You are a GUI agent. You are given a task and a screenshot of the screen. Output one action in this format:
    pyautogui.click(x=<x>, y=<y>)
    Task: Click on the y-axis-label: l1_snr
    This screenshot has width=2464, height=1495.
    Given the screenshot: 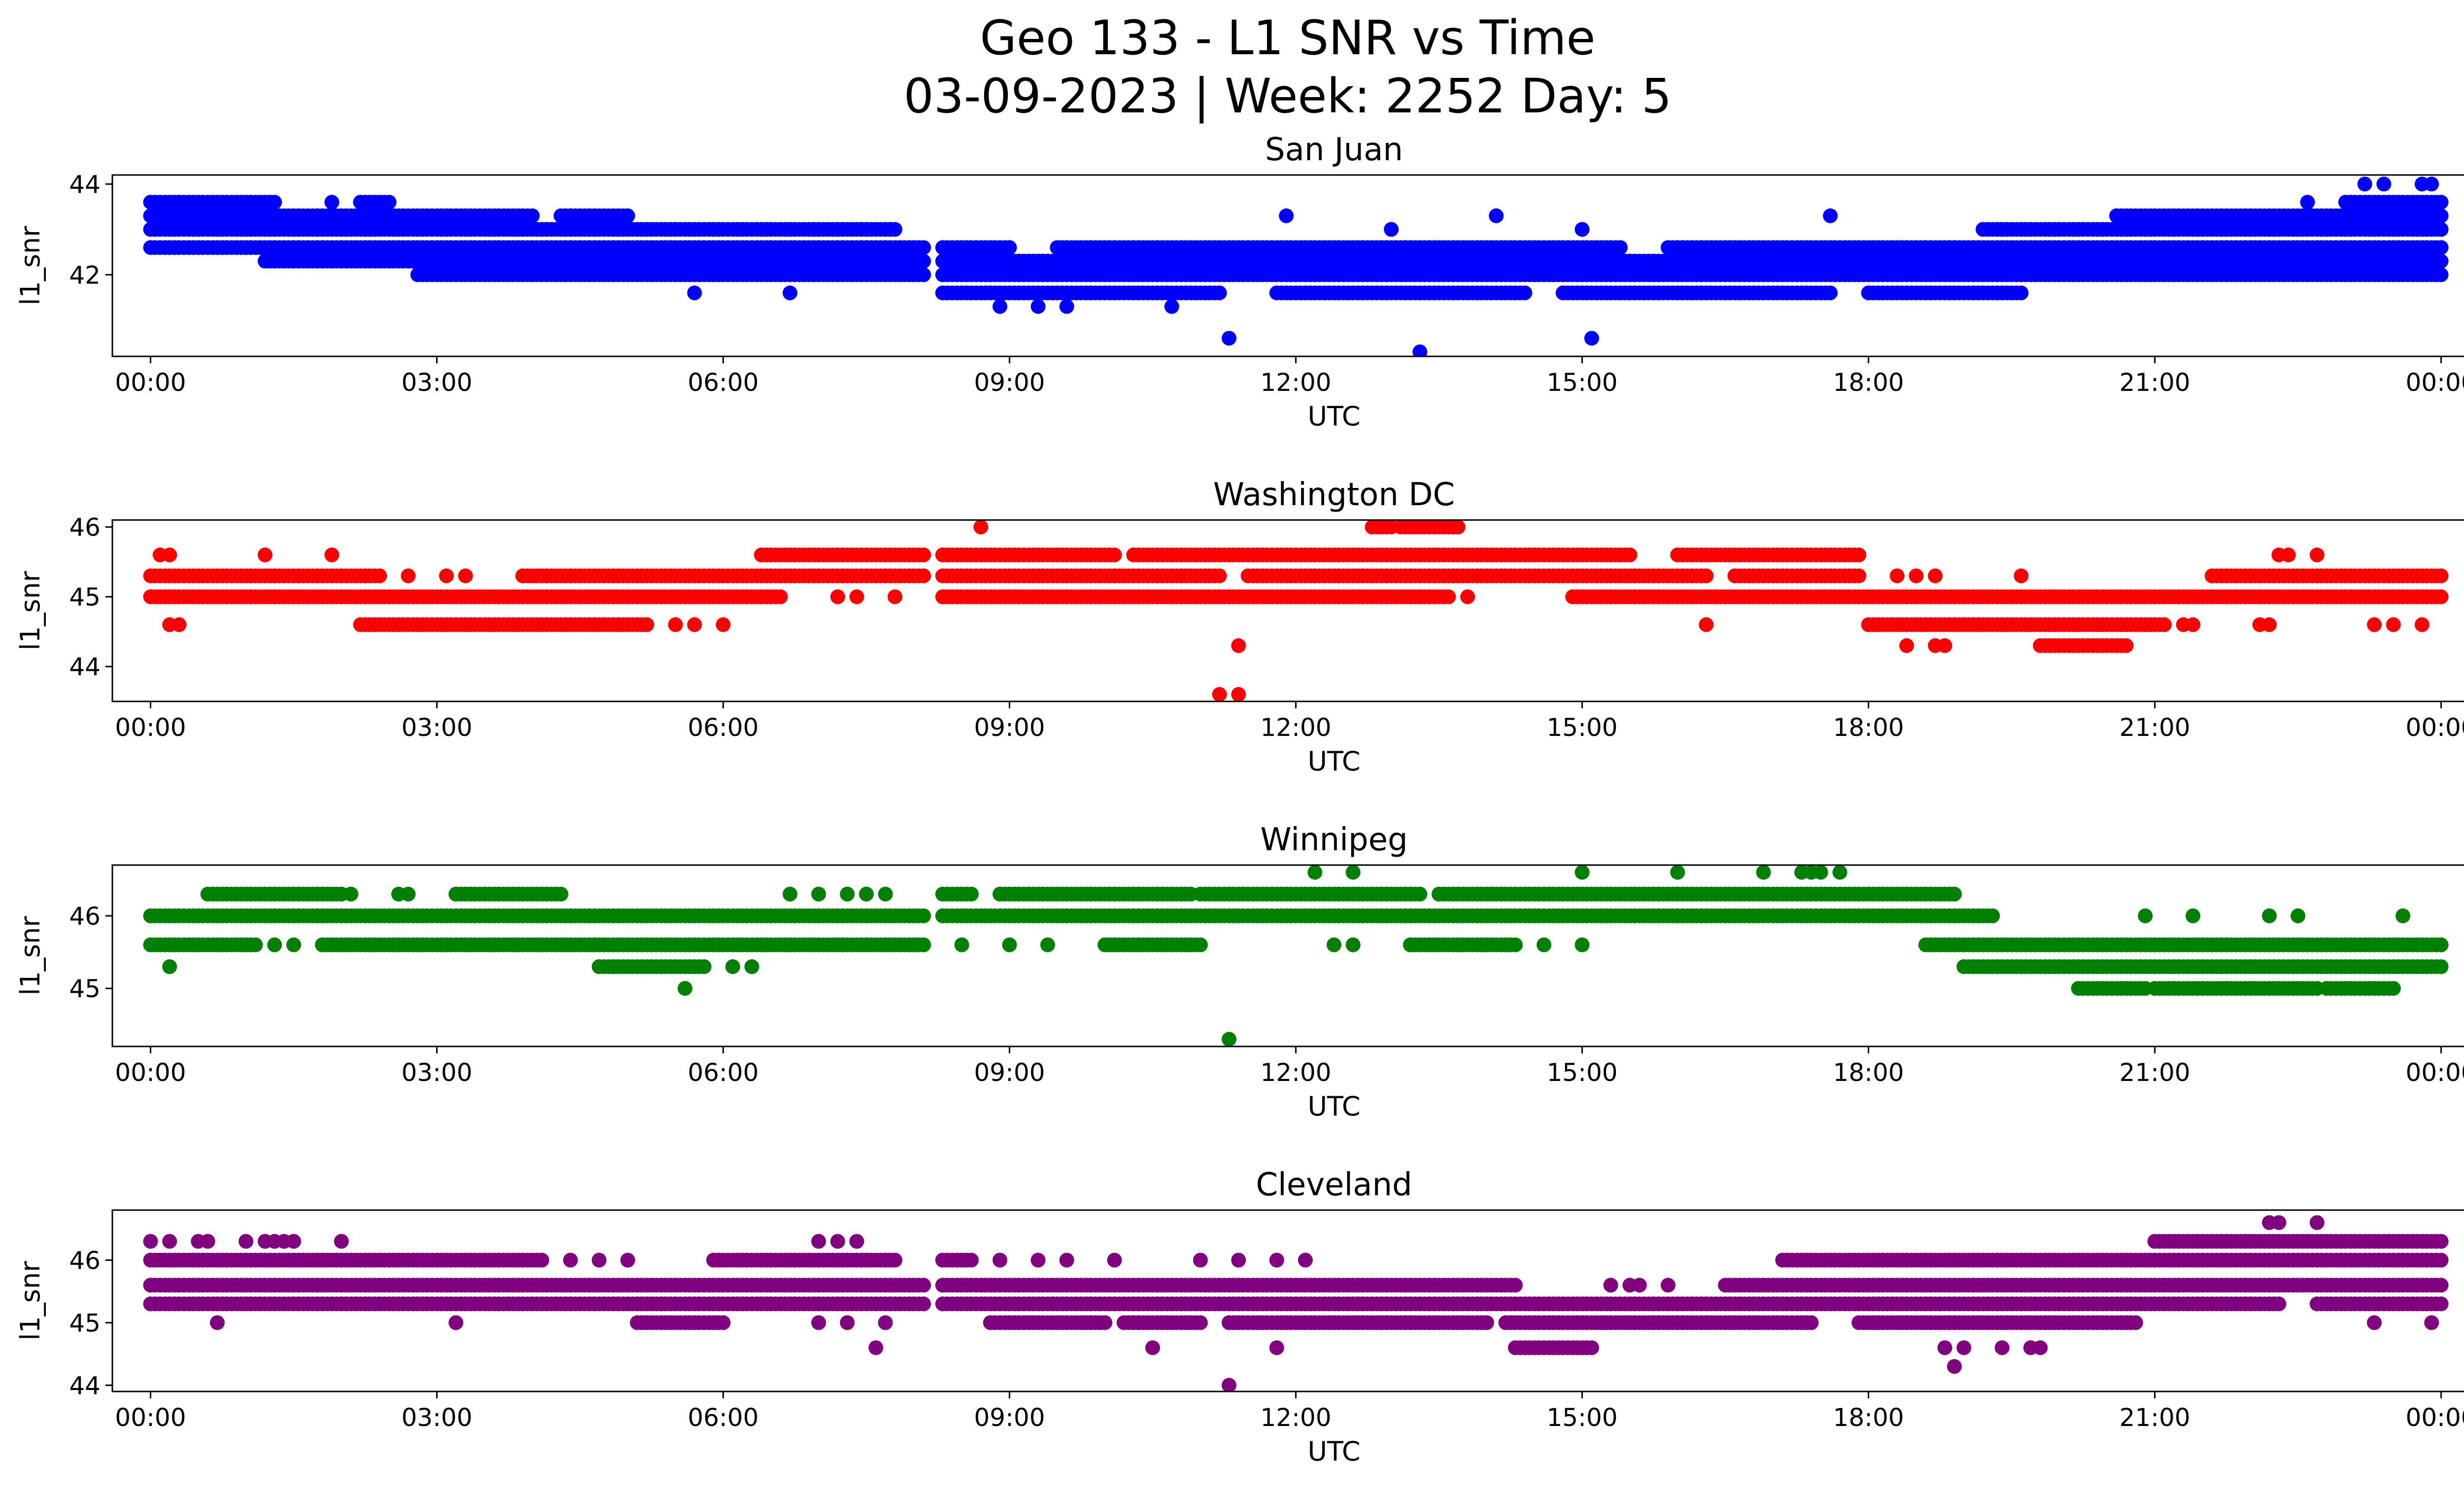 What is the action you would take?
    pyautogui.click(x=30, y=611)
    